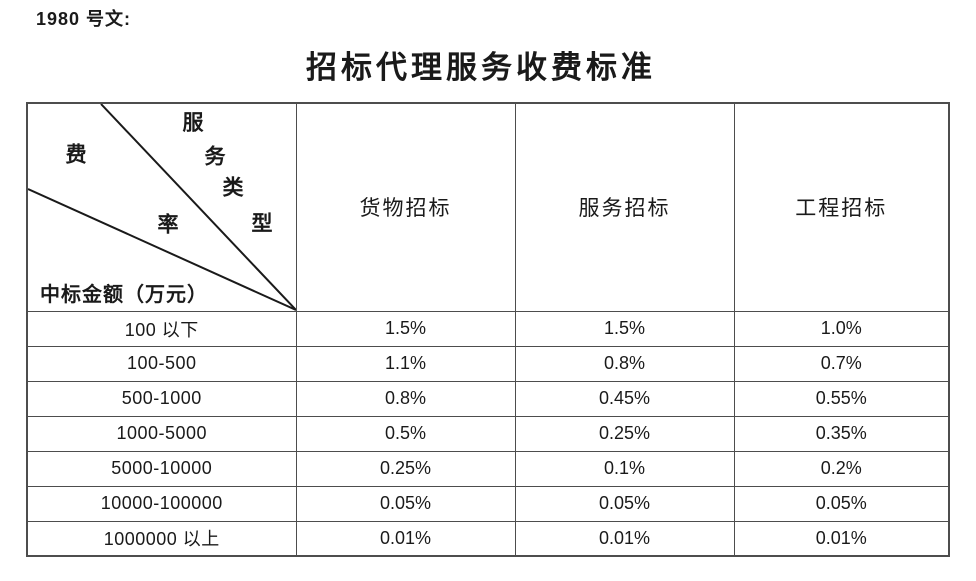 This screenshot has height=581, width=976. Describe the element at coordinates (168, 224) in the screenshot. I see `corner-label-fee-rate-char: 率` at that location.